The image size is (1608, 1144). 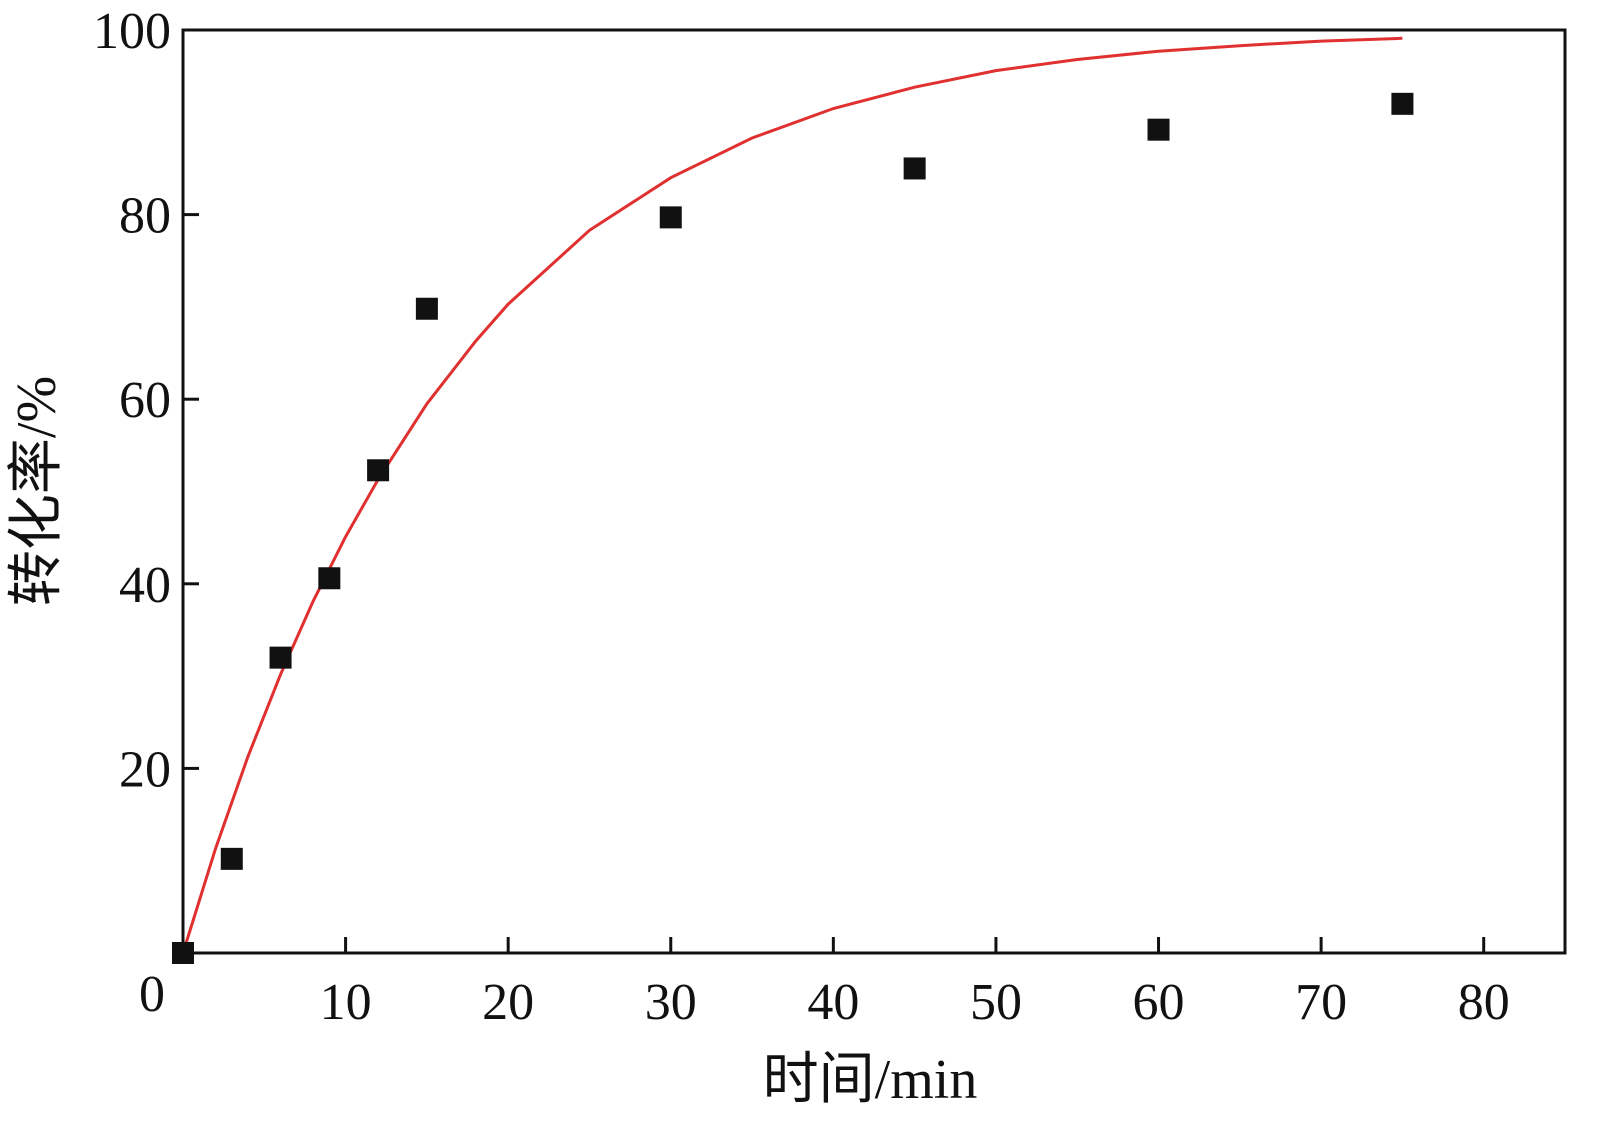 I want to click on x-tick-label-70: 70, so click(x=1321, y=1002).